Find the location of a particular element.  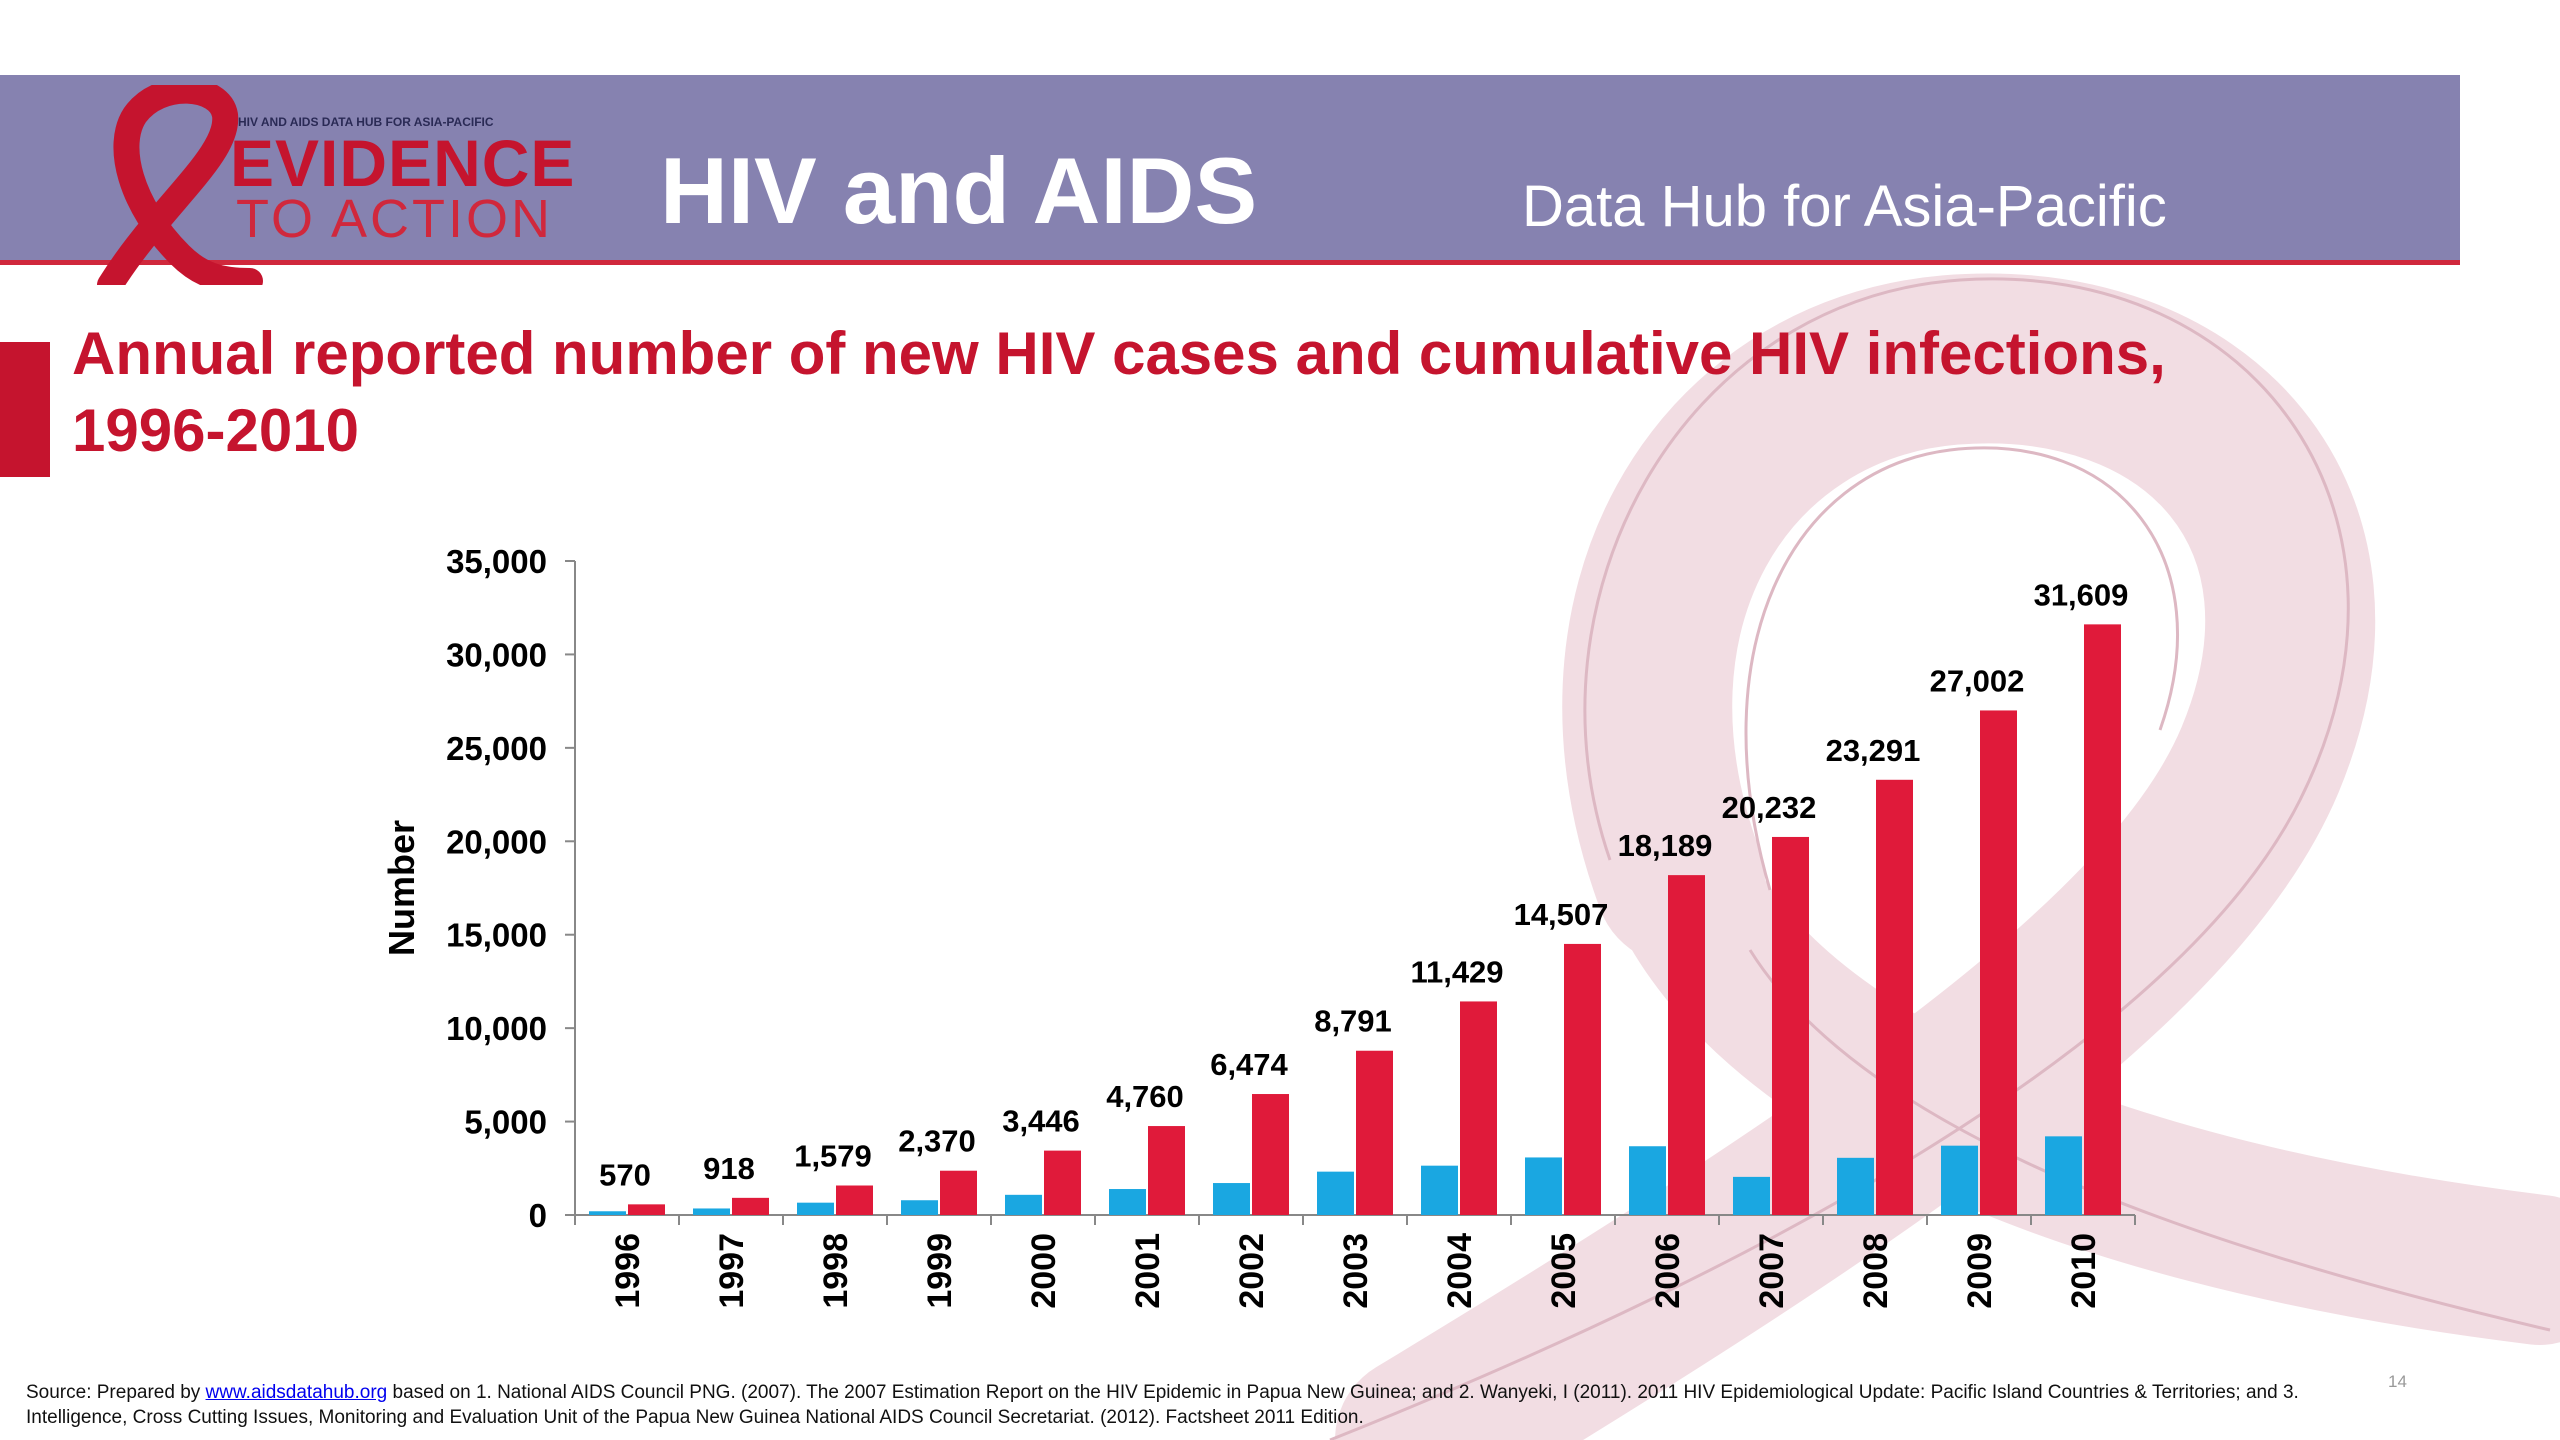

chart-title-line-2: 1996-2010 is located at coordinates (215, 430).